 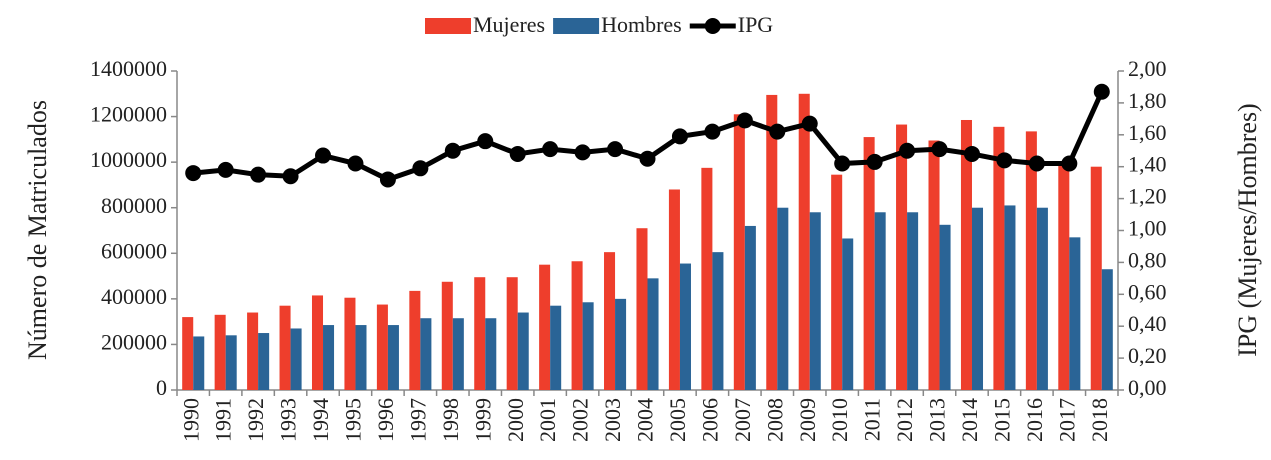 I want to click on x-tick-label: 2009, so click(x=807, y=420).